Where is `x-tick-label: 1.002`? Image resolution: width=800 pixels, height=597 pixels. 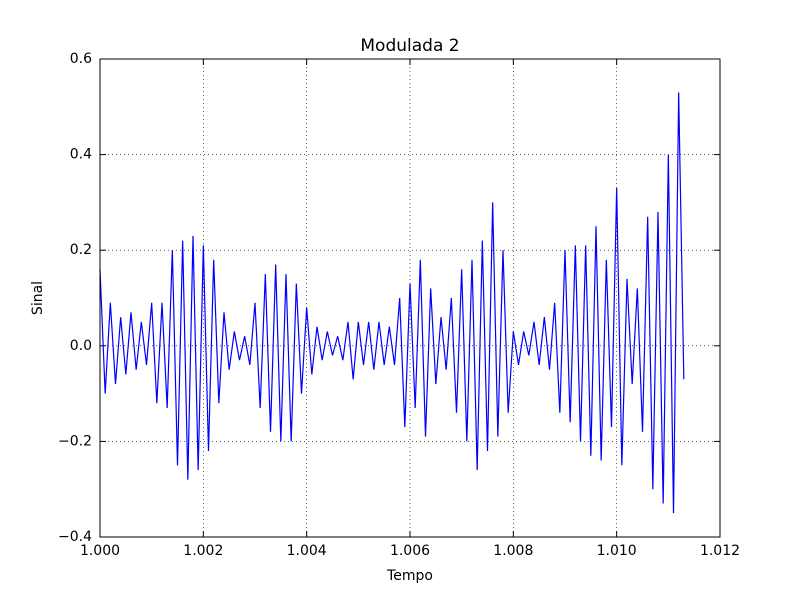
x-tick-label: 1.002 is located at coordinates (203, 551).